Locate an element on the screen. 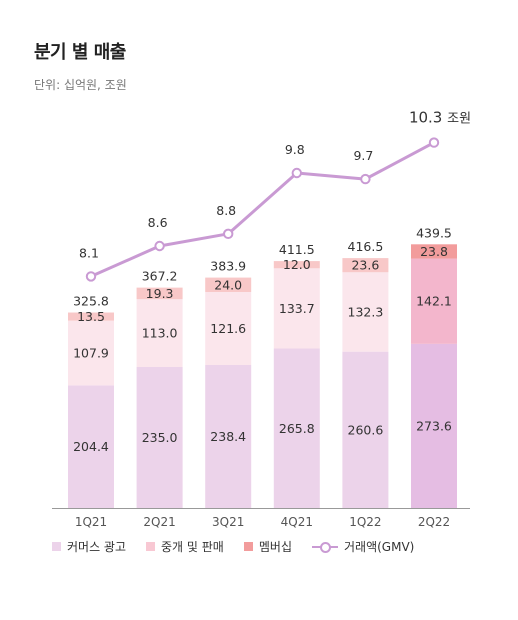 The image size is (518, 620). x-tick-3Q21: 3Q21 is located at coordinates (228, 522).